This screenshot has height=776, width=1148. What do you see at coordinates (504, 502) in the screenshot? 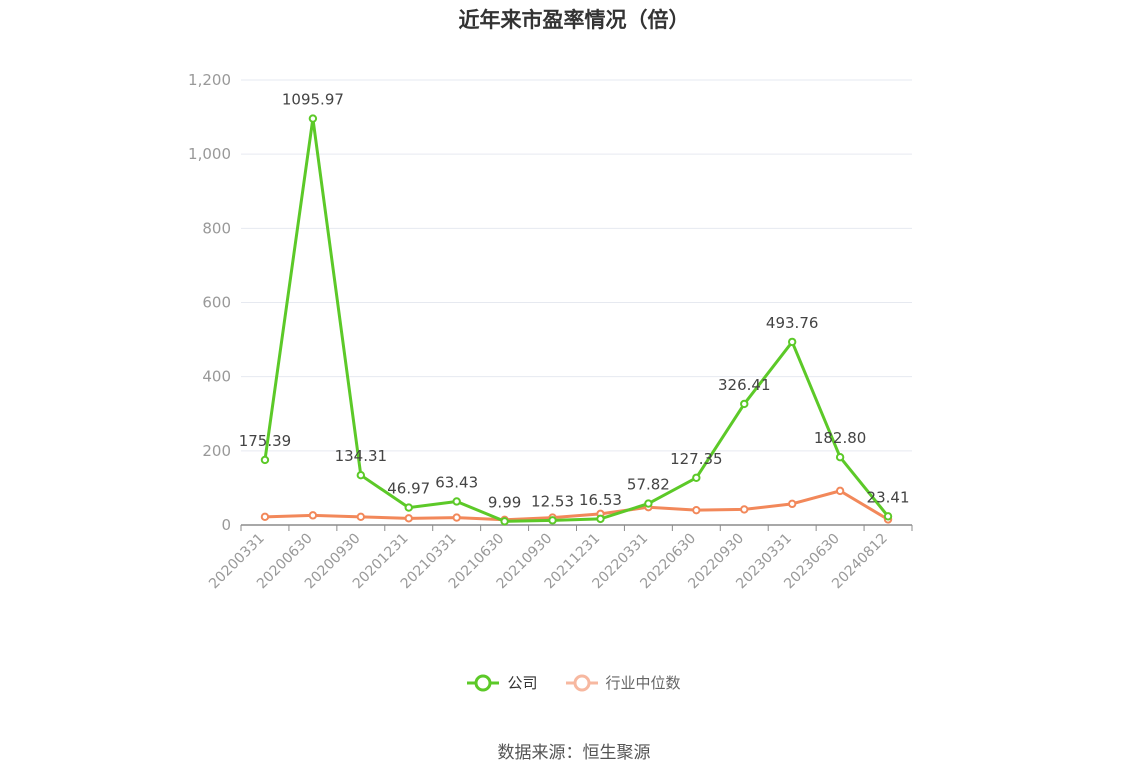
I see `data-label: 9.99` at bounding box center [504, 502].